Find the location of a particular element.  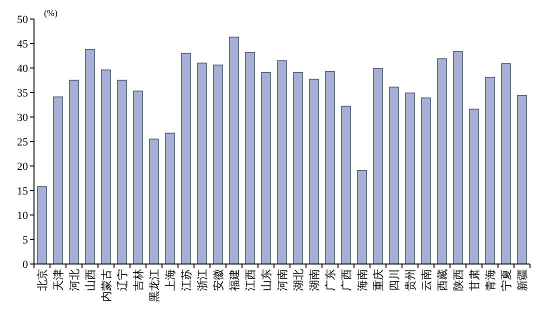

x-tick-label: 四川 is located at coordinates (394, 280).